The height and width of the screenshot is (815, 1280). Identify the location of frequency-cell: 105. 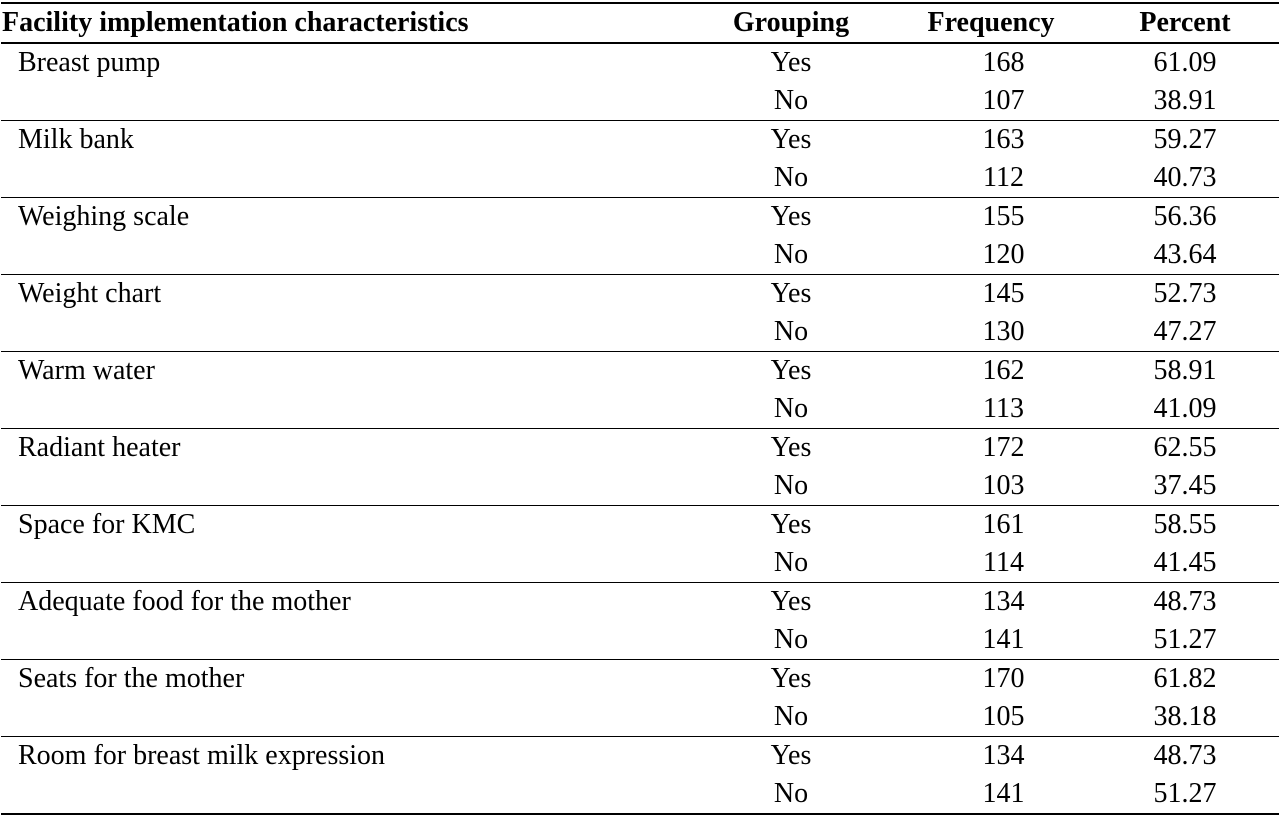
(991, 717).